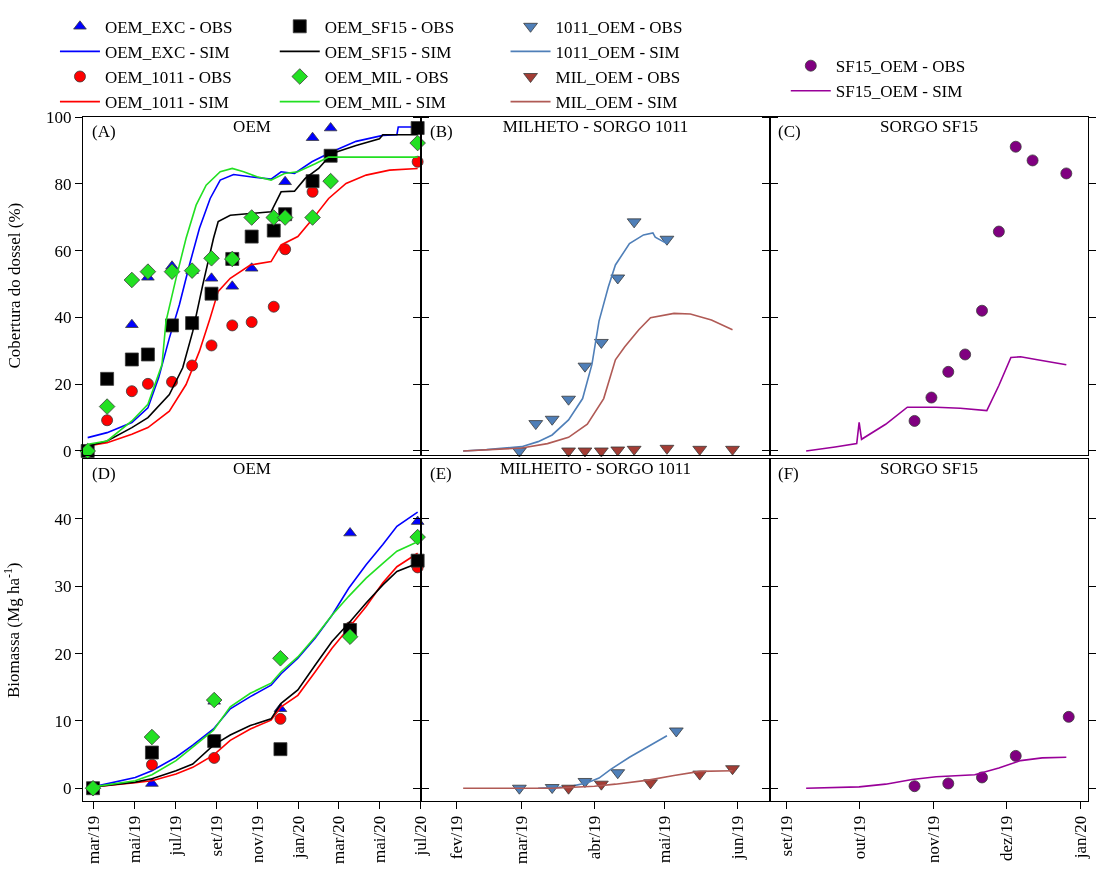  I want to click on chart-title: MILHEITO - SORGO 1011, so click(595, 469).